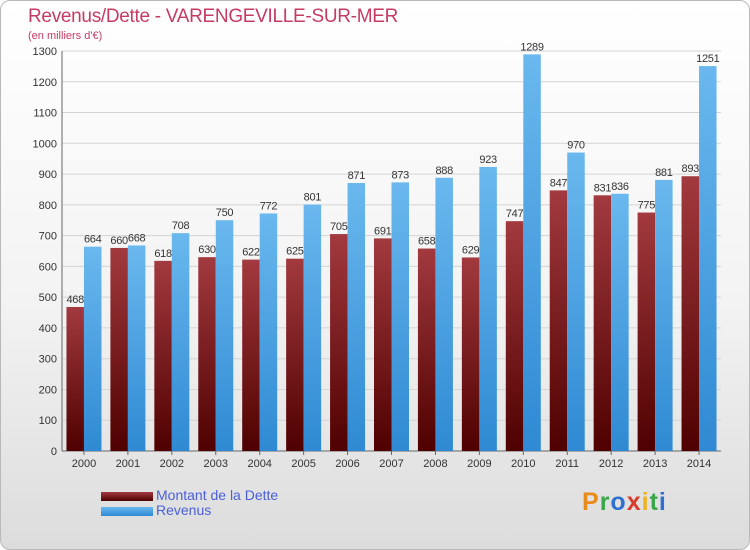  What do you see at coordinates (357, 176) in the screenshot?
I see `data-label-revenus: 871` at bounding box center [357, 176].